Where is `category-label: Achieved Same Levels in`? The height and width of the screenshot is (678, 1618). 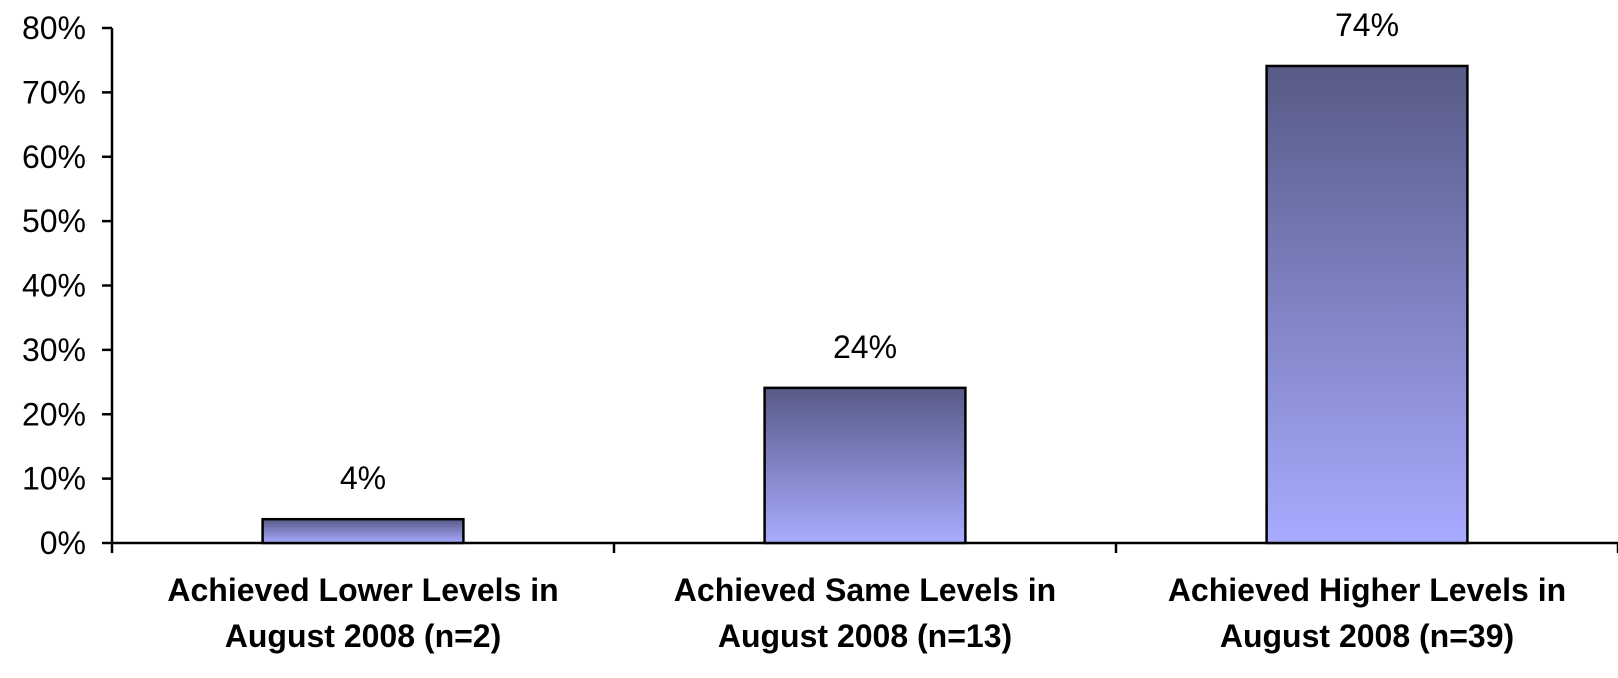 category-label: Achieved Same Levels in is located at coordinates (865, 590).